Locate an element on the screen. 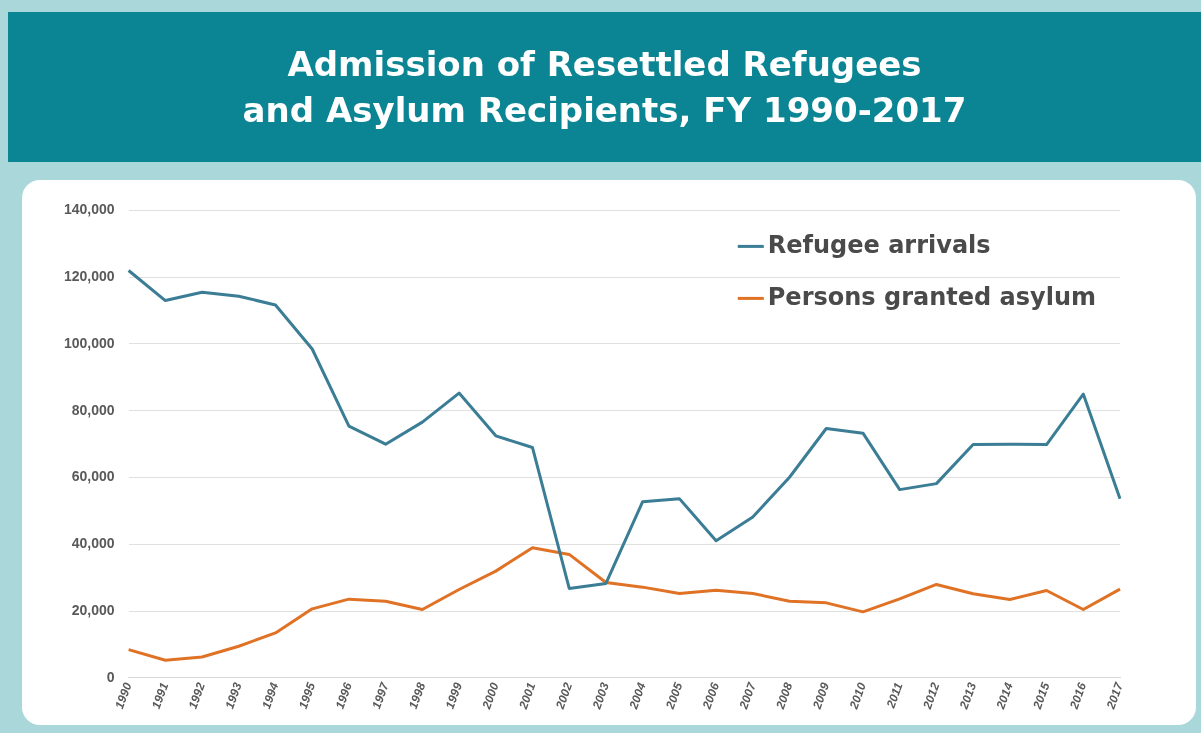  x-tick-label: 2001 is located at coordinates (527, 696).